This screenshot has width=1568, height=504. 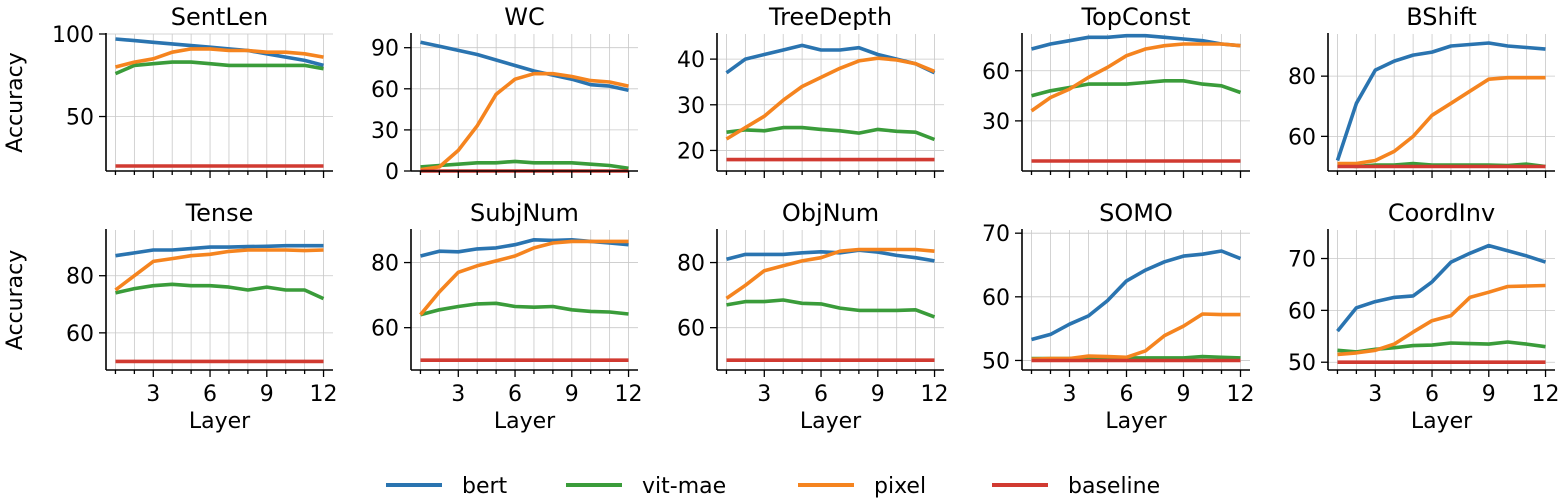 I want to click on legend-item-bert: bert, so click(x=447, y=486).